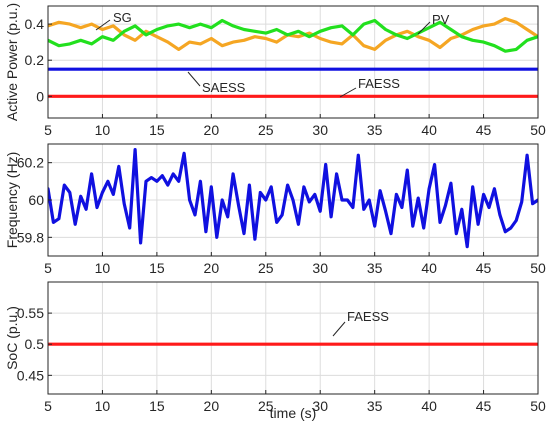 This screenshot has height=424, width=550. What do you see at coordinates (35, 344) in the screenshot?
I see `y-tick-label: 0.5` at bounding box center [35, 344].